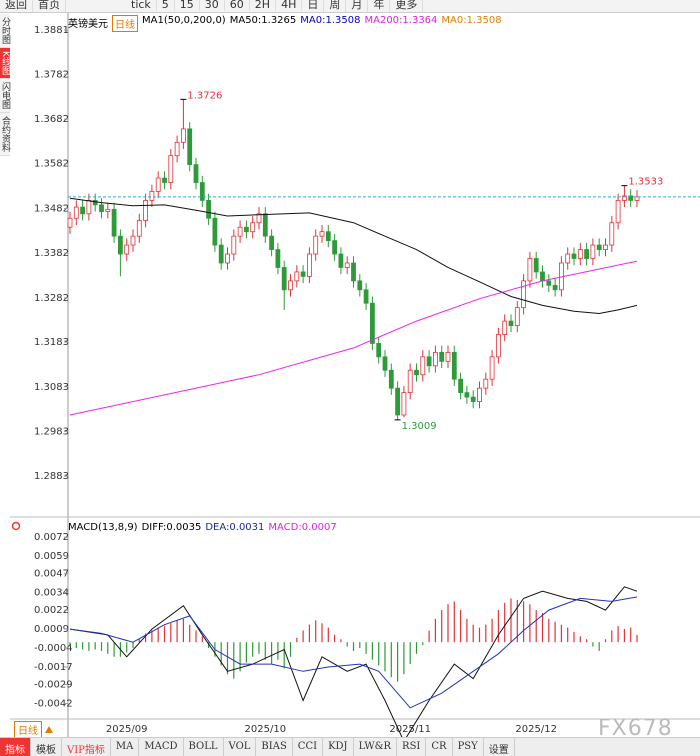  Describe the element at coordinates (49, 729) in the screenshot. I see `period-arrow` at that location.